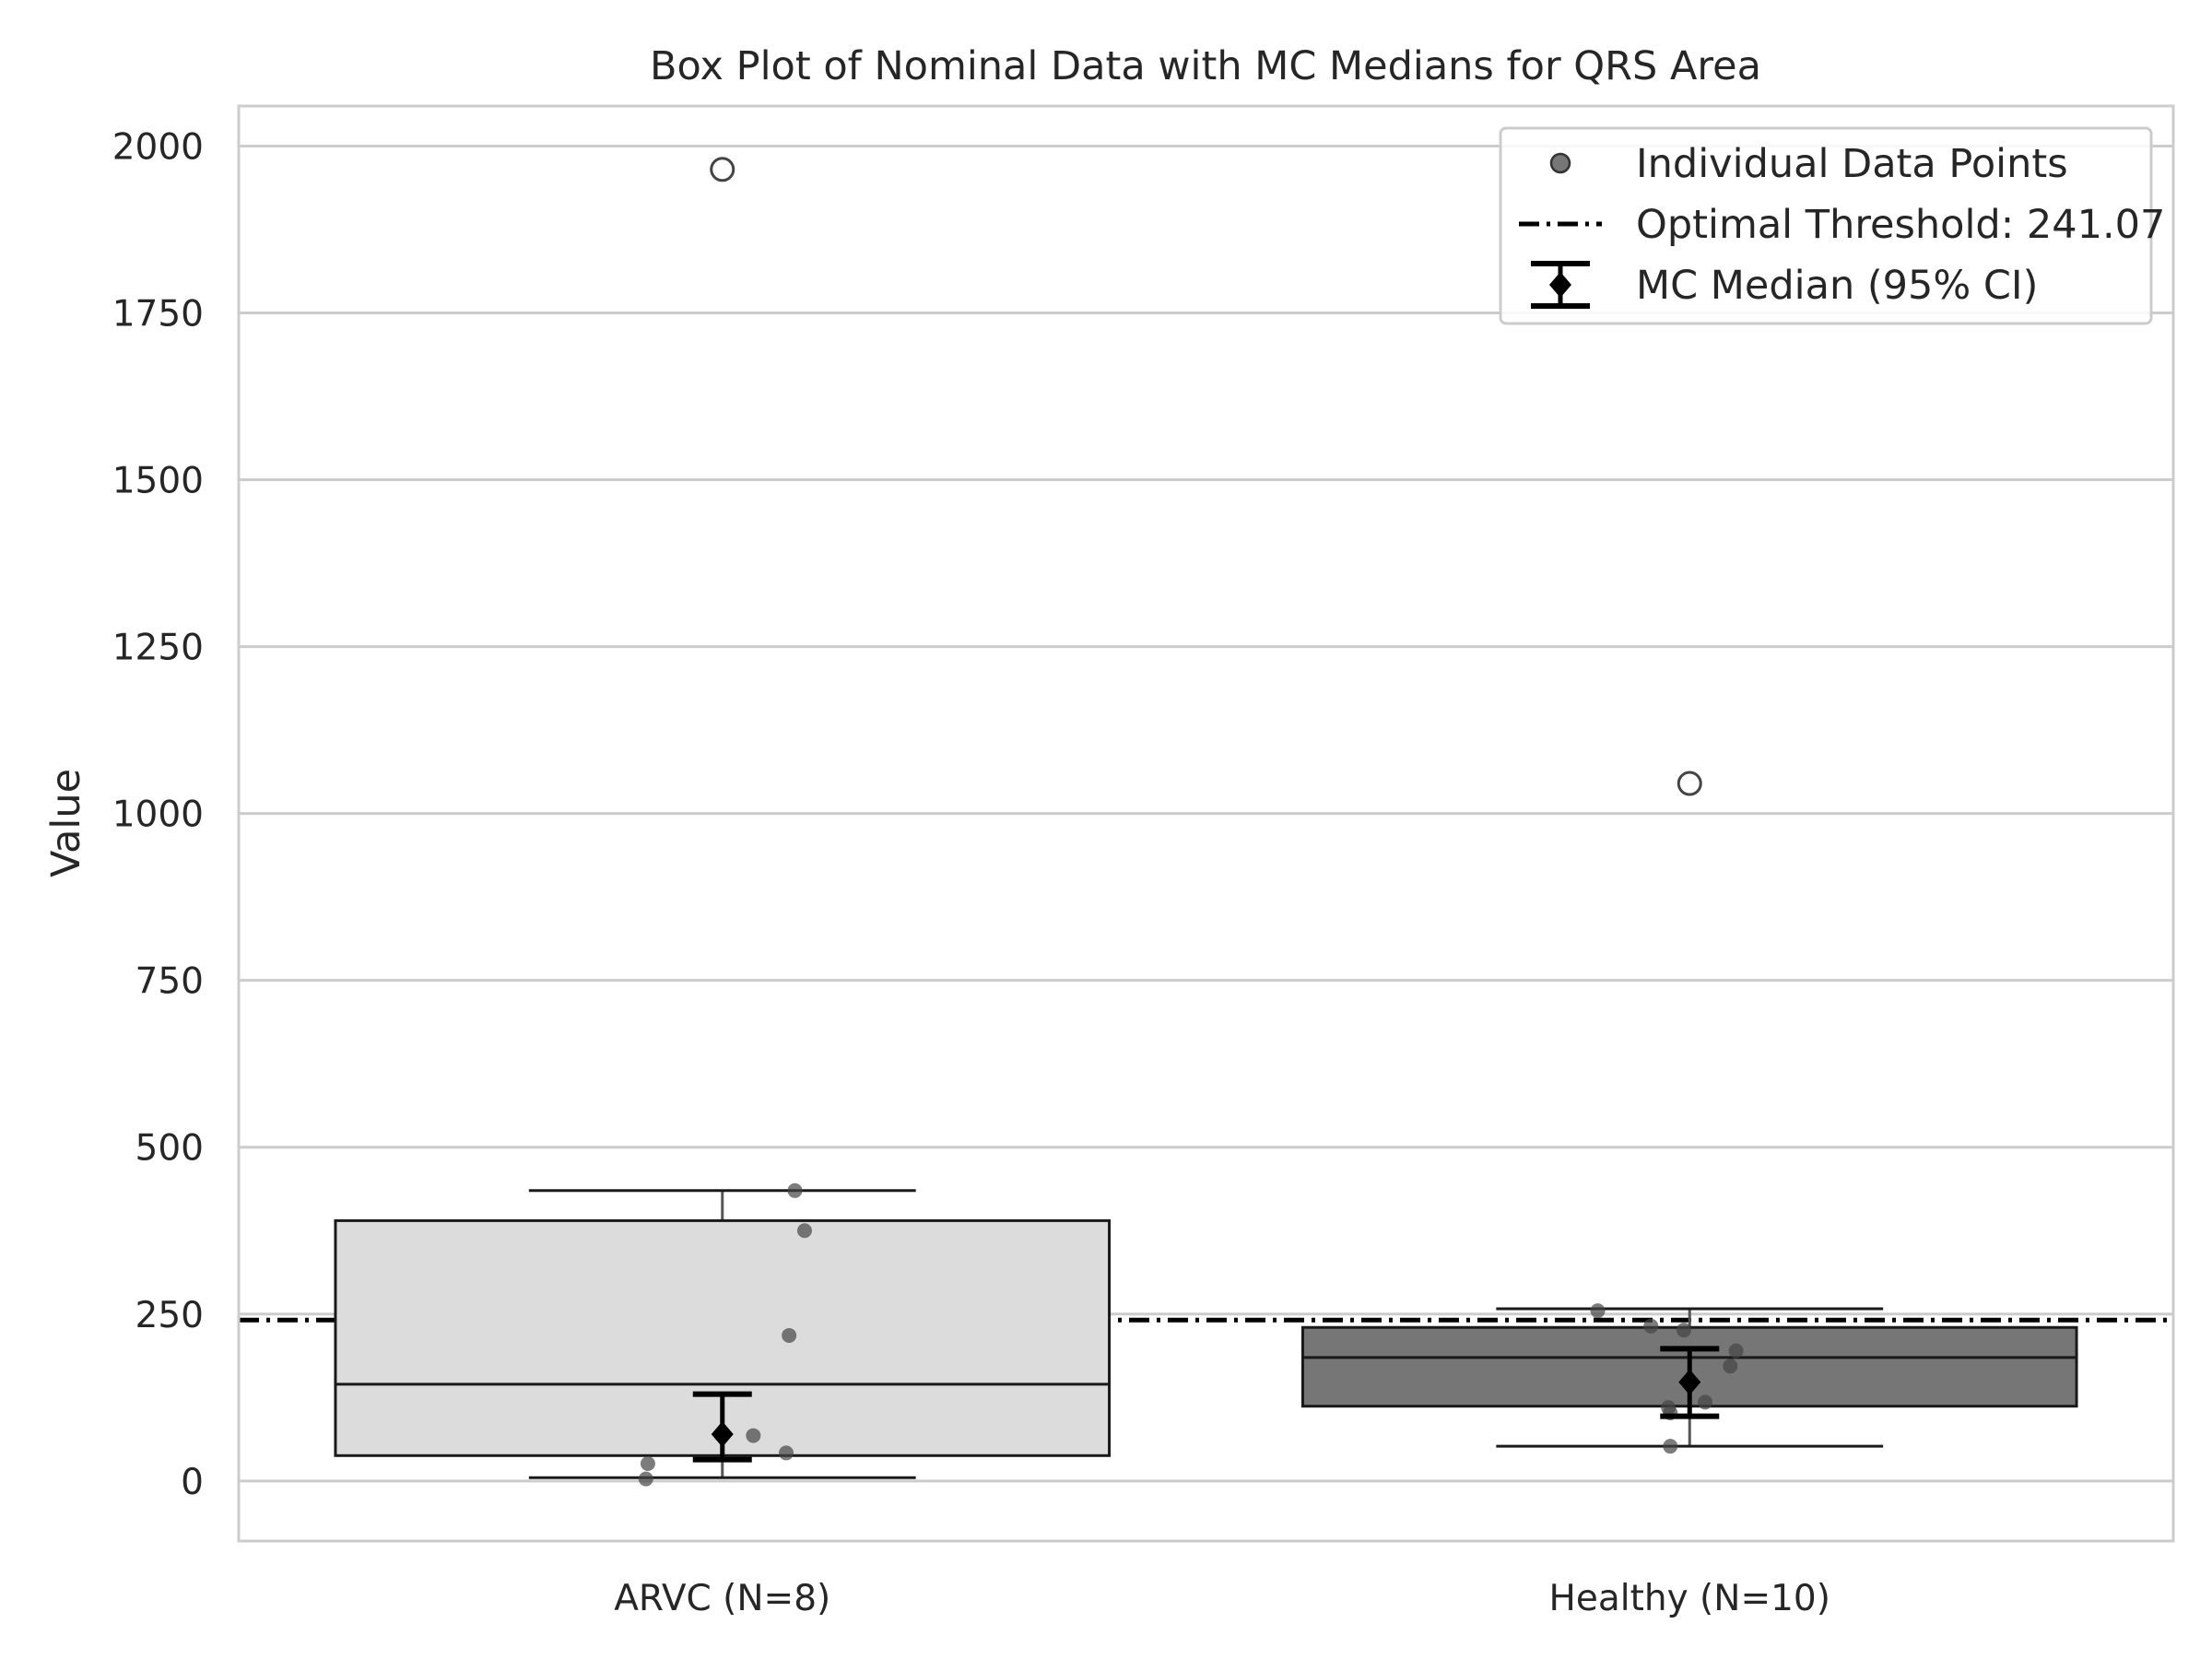 This screenshot has height=1659, width=2212. What do you see at coordinates (1852, 164) in the screenshot?
I see `legend-label-points: Individual Data Points` at bounding box center [1852, 164].